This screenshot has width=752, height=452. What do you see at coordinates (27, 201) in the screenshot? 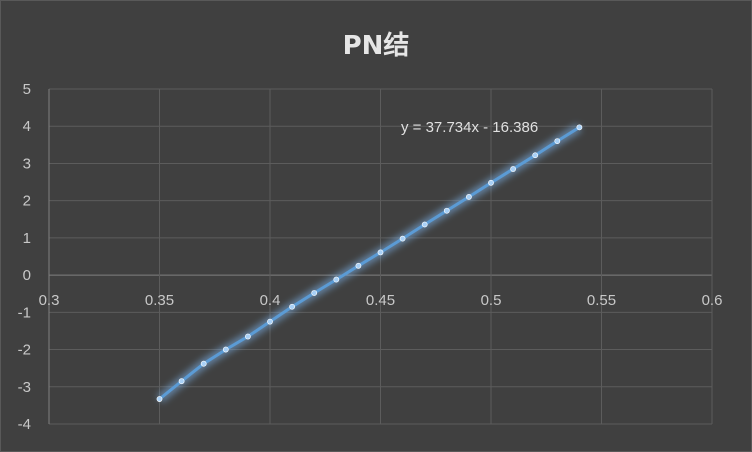
I see `y-tick-label: 2` at bounding box center [27, 201].